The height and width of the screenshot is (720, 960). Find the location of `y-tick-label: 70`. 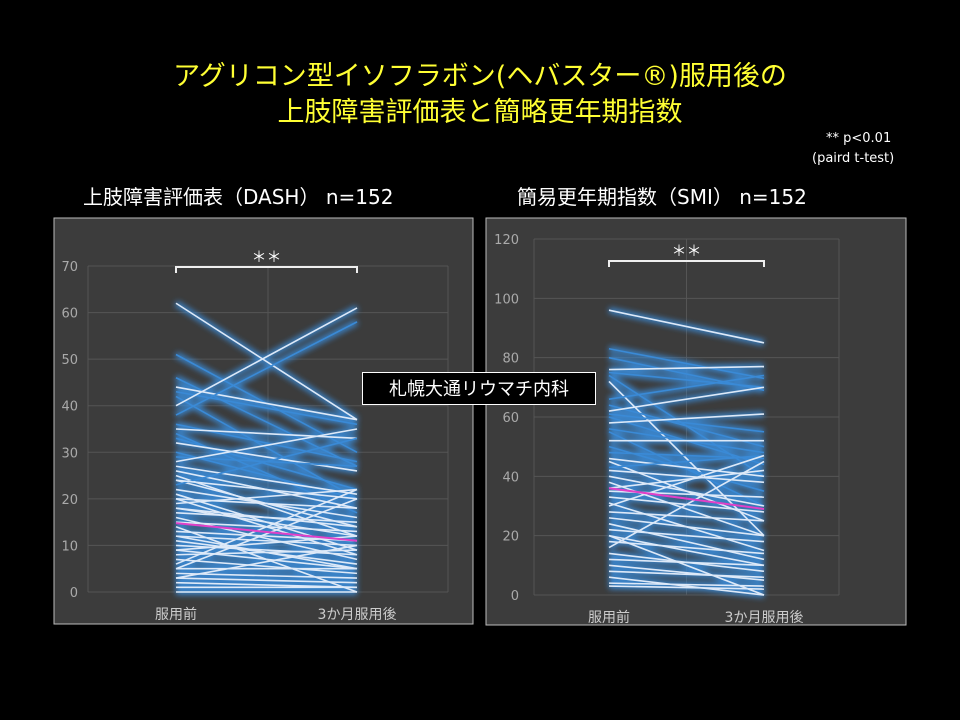

y-tick-label: 70 is located at coordinates (69, 267).